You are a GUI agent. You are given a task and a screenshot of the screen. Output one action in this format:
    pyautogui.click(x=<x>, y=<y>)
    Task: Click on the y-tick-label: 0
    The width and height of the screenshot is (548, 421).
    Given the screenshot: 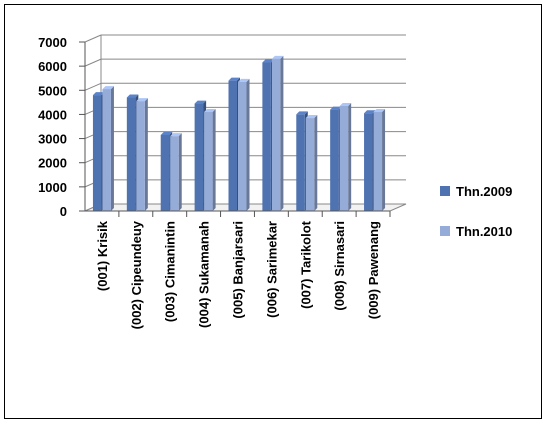 What is the action you would take?
    pyautogui.click(x=63, y=211)
    